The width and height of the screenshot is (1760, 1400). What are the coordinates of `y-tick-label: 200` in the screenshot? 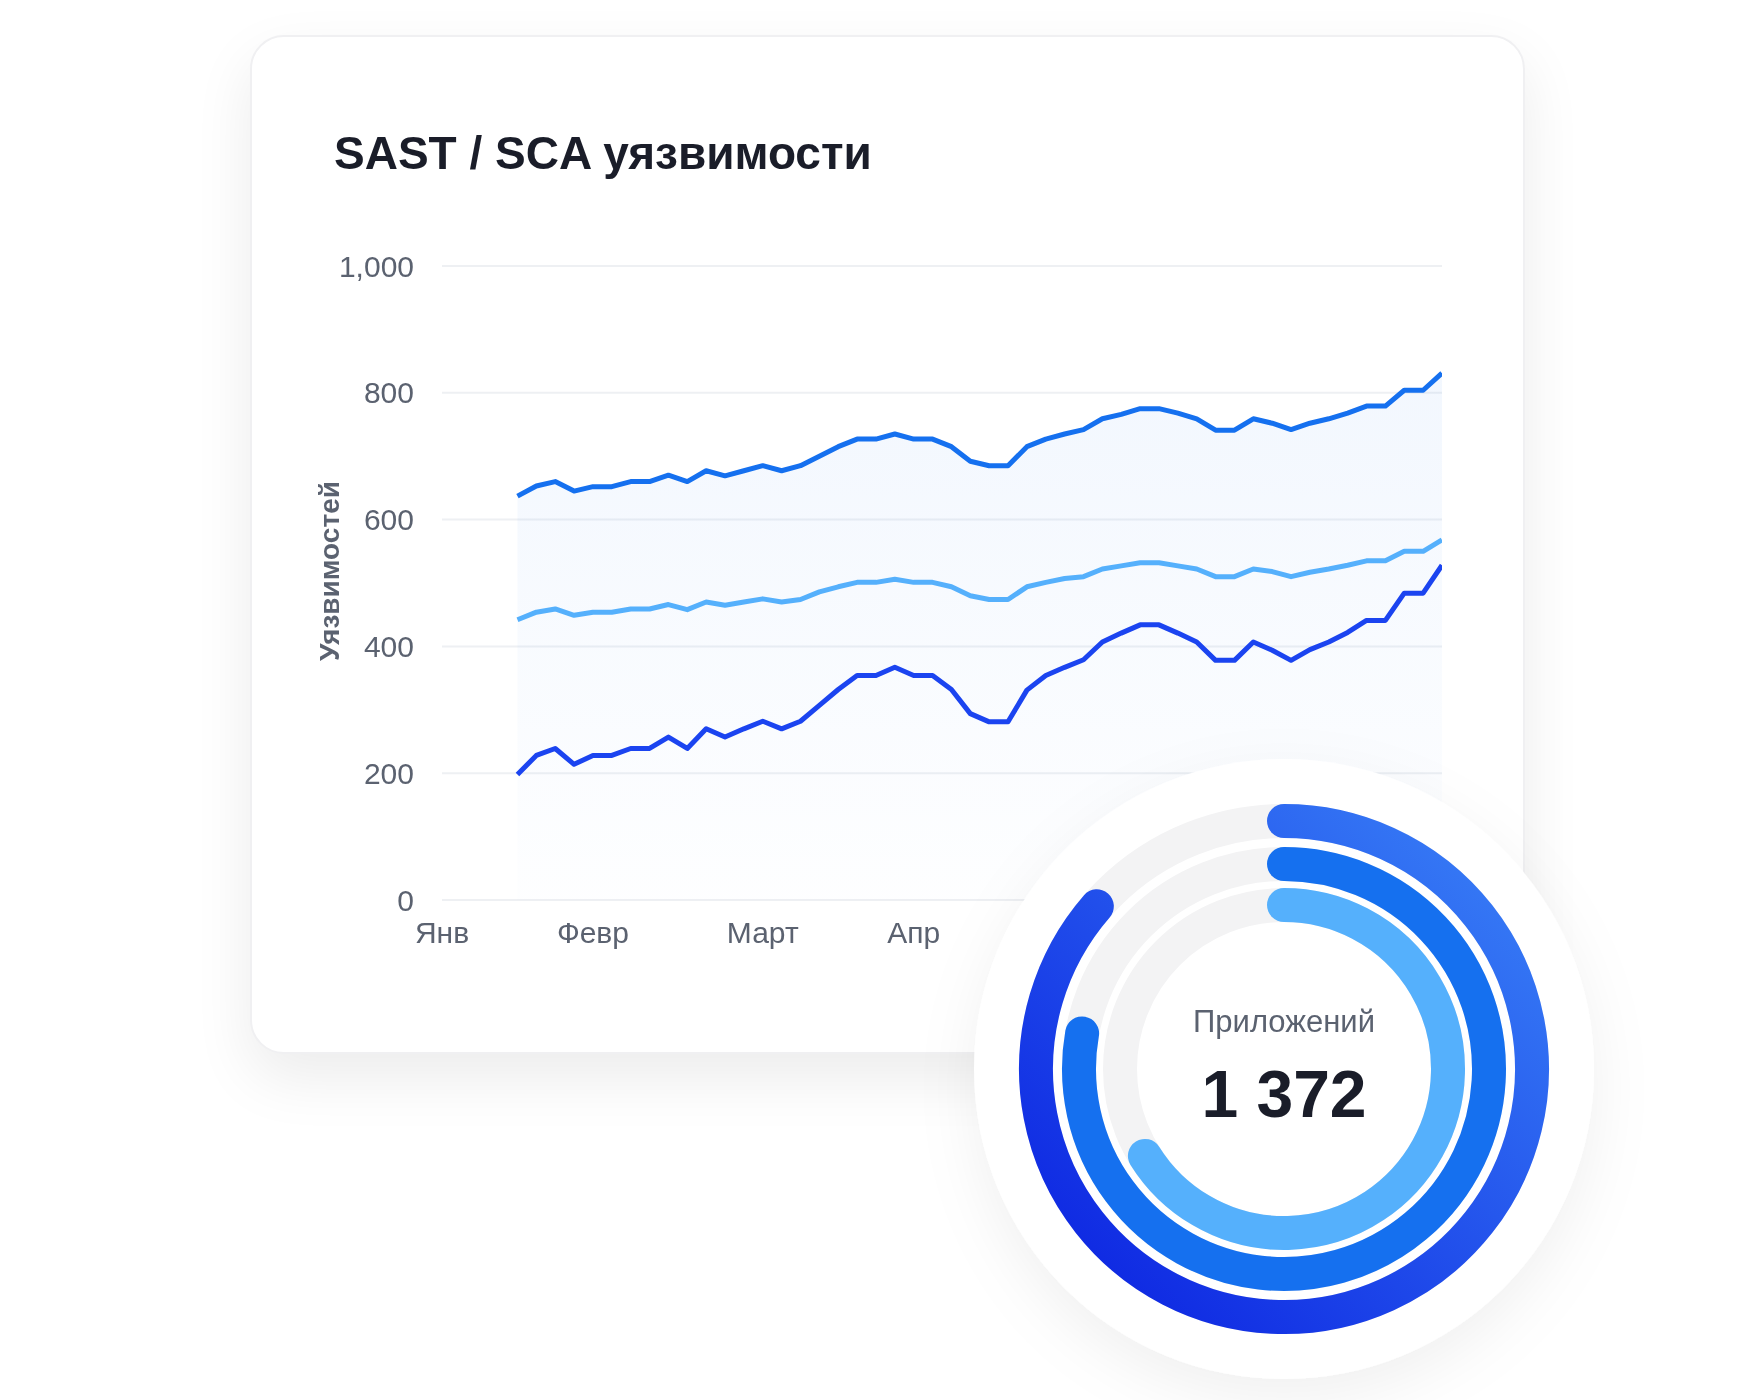 It's located at (388, 773).